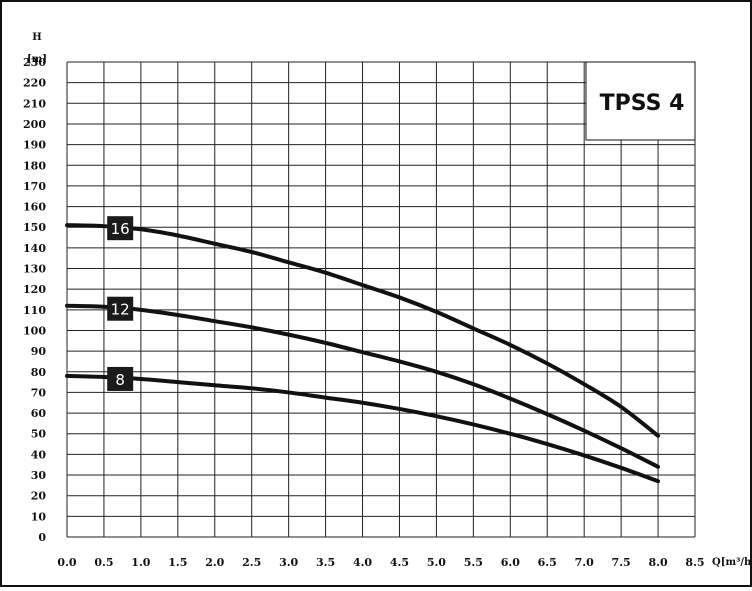 Image resolution: width=752 pixels, height=591 pixels. What do you see at coordinates (34, 289) in the screenshot?
I see `y-tick-label: 120` at bounding box center [34, 289].